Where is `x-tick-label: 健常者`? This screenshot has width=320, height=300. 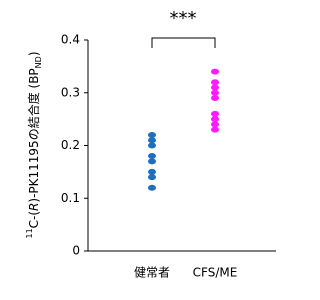 x-tick-label: 健常者 is located at coordinates (152, 273).